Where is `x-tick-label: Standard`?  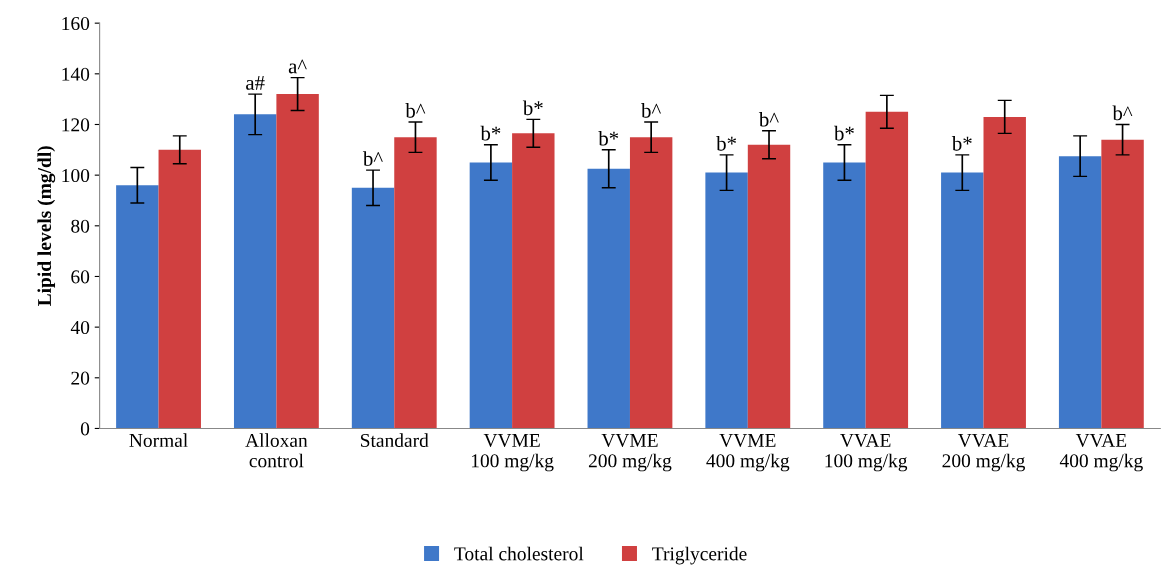 x-tick-label: Standard is located at coordinates (394, 440).